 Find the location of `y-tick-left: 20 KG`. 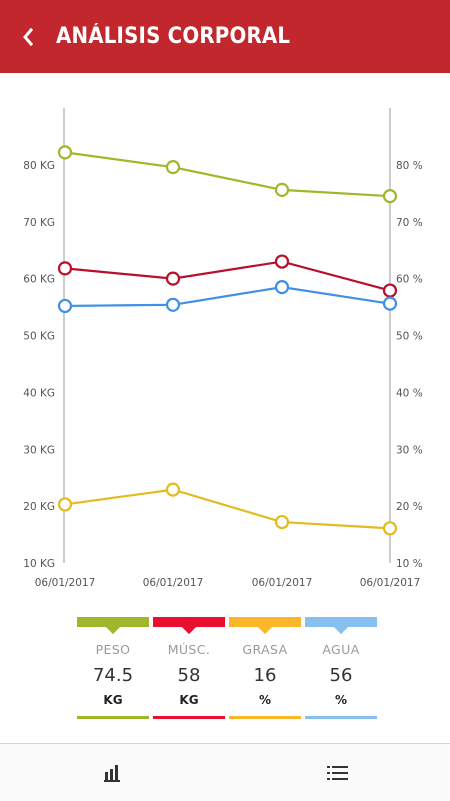

y-tick-left: 20 KG is located at coordinates (39, 507).